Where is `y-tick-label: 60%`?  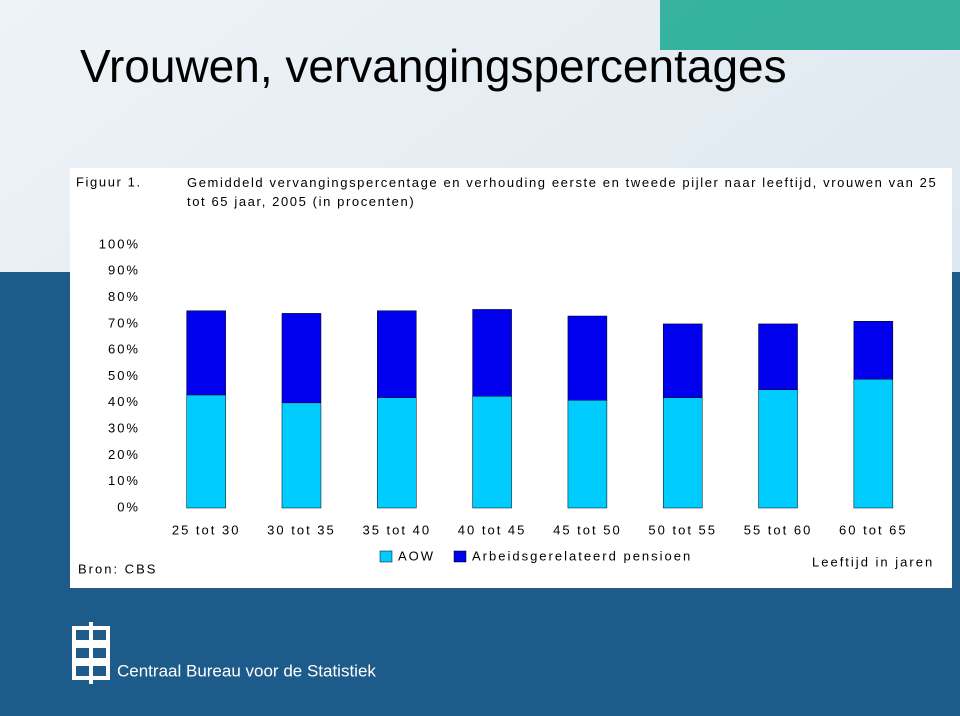 y-tick-label: 60% is located at coordinates (124, 349).